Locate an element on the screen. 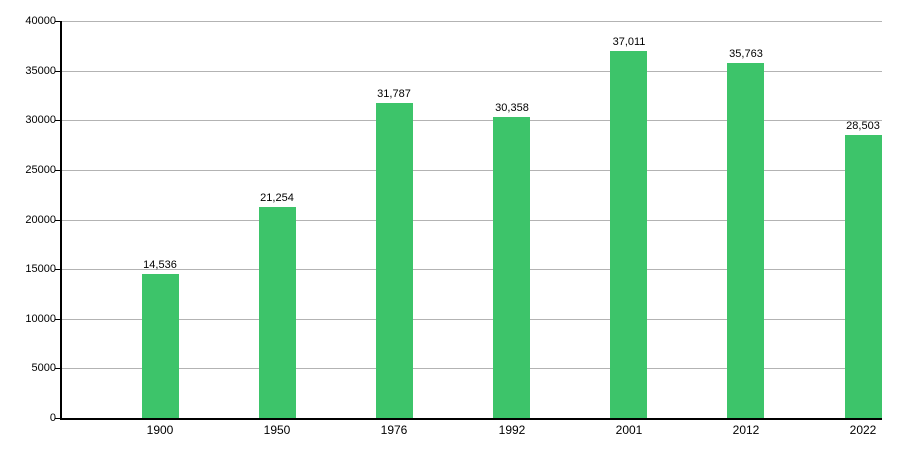 This screenshot has height=450, width=900. y-tick-label: 30000 is located at coordinates (40, 120).